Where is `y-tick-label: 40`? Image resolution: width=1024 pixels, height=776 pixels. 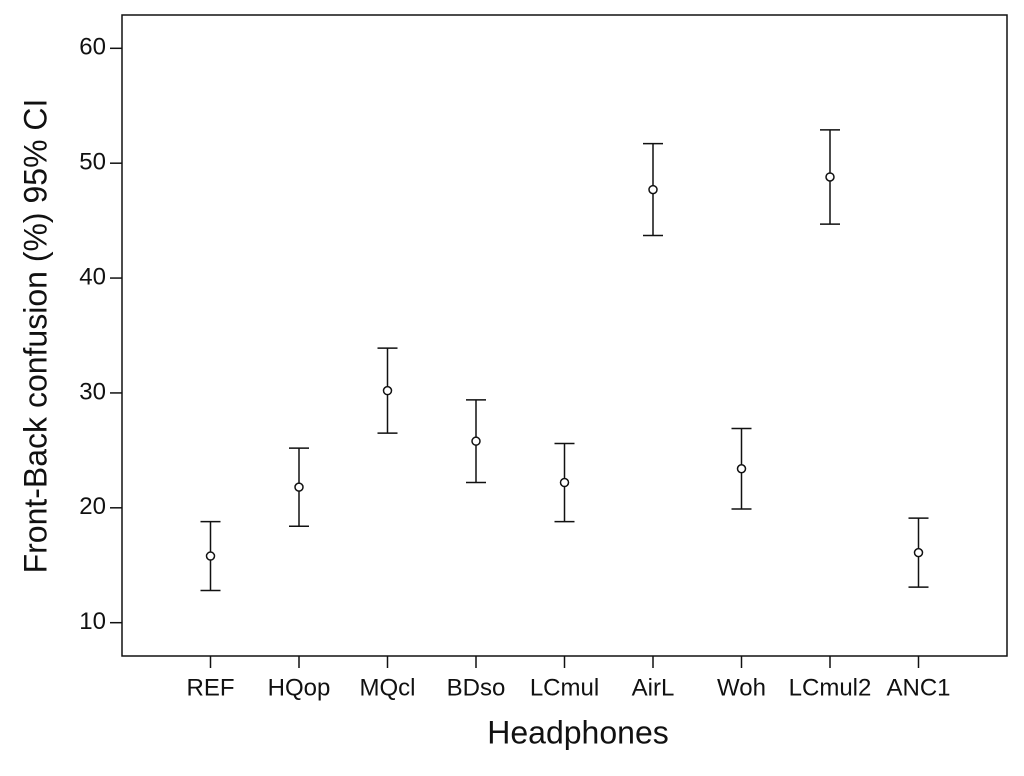
y-tick-label: 40 is located at coordinates (92, 276).